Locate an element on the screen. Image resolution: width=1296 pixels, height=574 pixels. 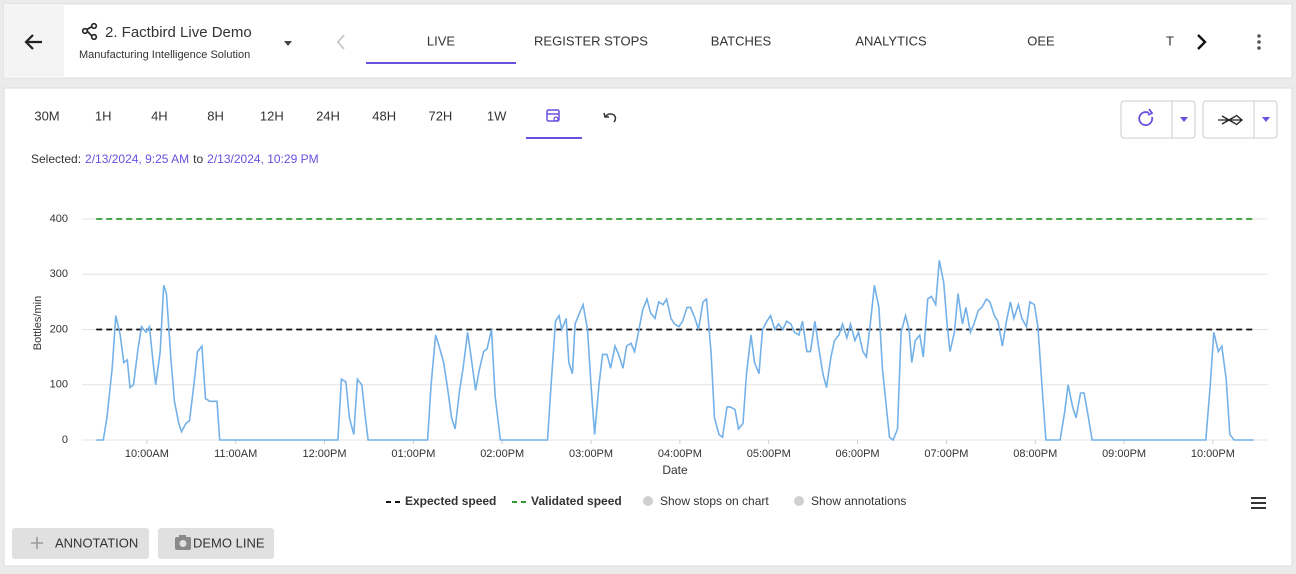
y-tick-label: 200 is located at coordinates (59, 329).